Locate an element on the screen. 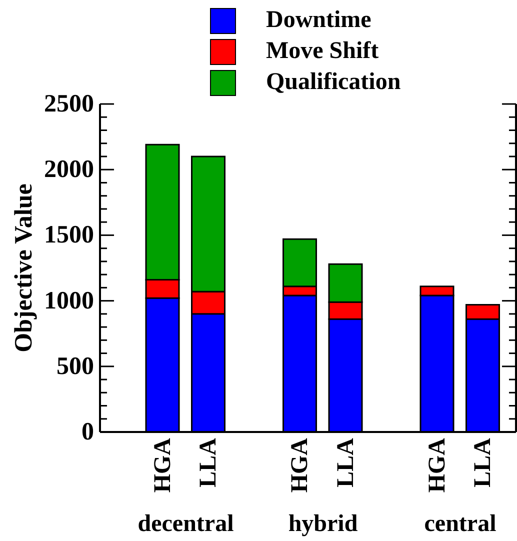 Image resolution: width=517 pixels, height=541 pixels. text: central is located at coordinates (460, 524).